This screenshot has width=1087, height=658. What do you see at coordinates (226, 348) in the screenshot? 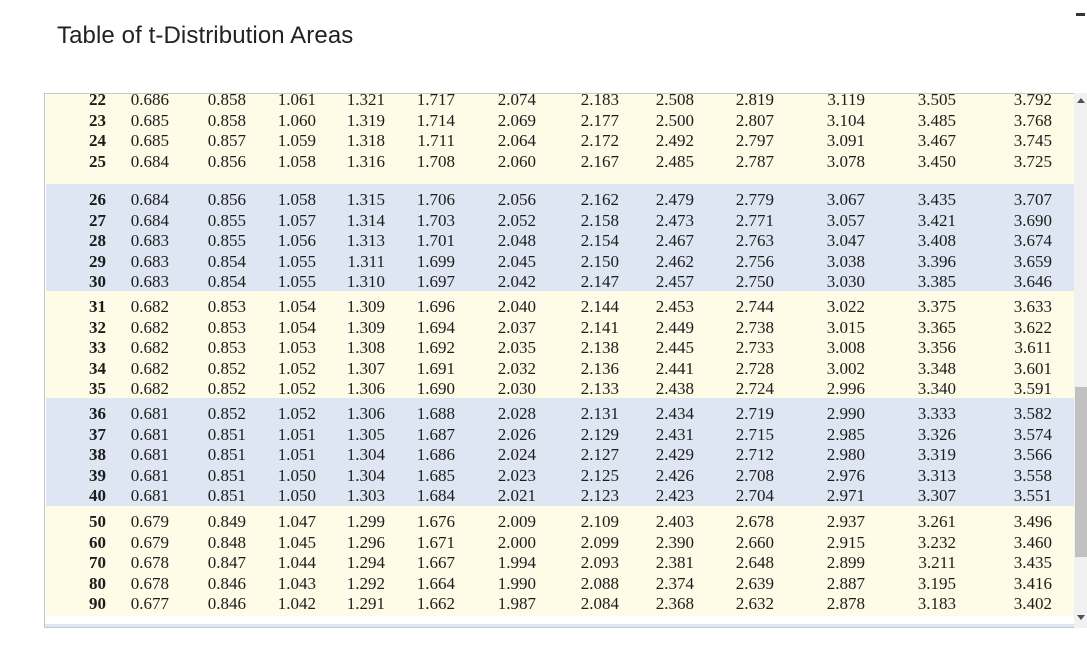
I see `value-cell: 0.853` at bounding box center [226, 348].